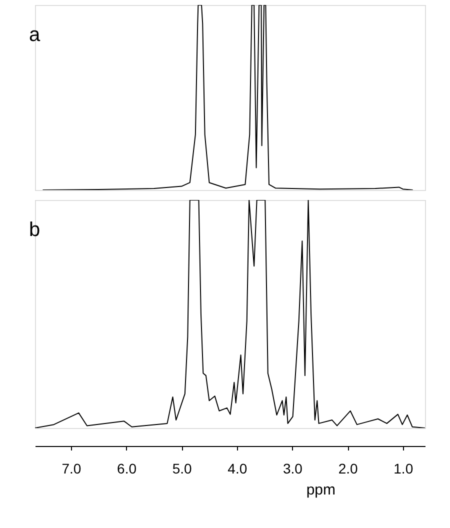  What do you see at coordinates (321, 490) in the screenshot?
I see `x-axis-title: ppm` at bounding box center [321, 490].